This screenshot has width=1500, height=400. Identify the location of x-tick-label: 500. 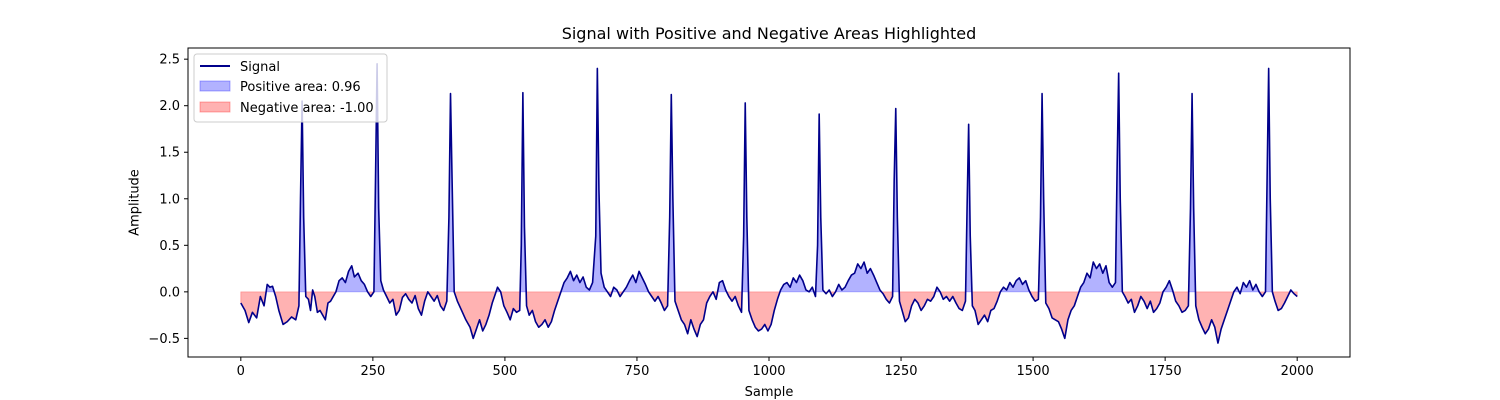
(504, 371).